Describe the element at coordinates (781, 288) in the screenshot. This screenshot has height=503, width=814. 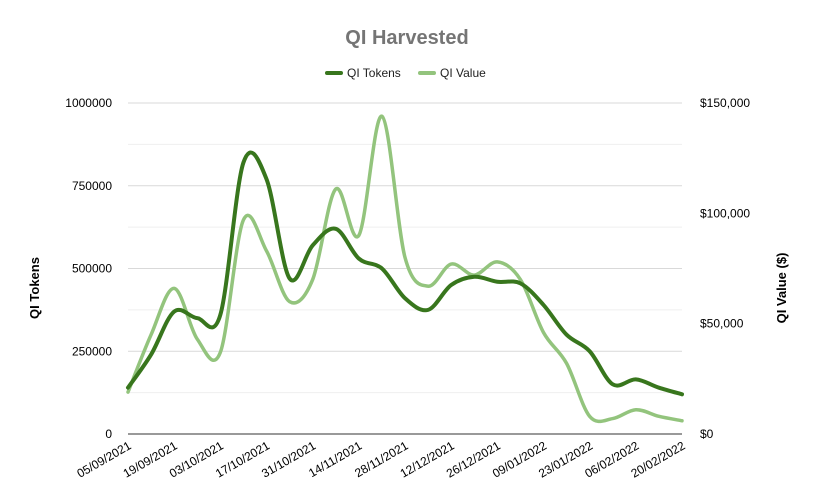
I see `right-axis-title: QI Value ($)` at that location.